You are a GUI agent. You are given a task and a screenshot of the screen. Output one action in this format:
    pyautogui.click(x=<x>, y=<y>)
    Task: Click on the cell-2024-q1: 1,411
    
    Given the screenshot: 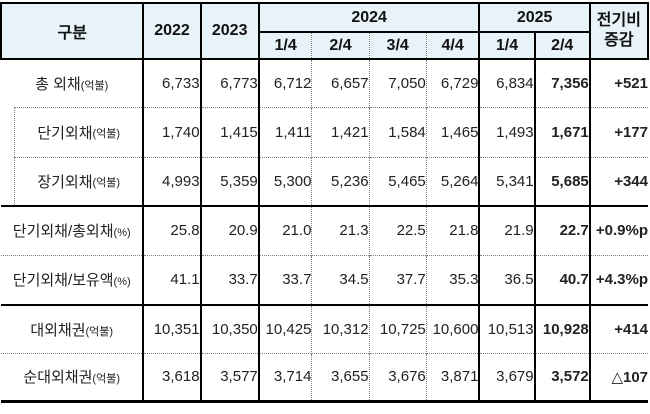 What is the action you would take?
    pyautogui.click(x=285, y=131)
    